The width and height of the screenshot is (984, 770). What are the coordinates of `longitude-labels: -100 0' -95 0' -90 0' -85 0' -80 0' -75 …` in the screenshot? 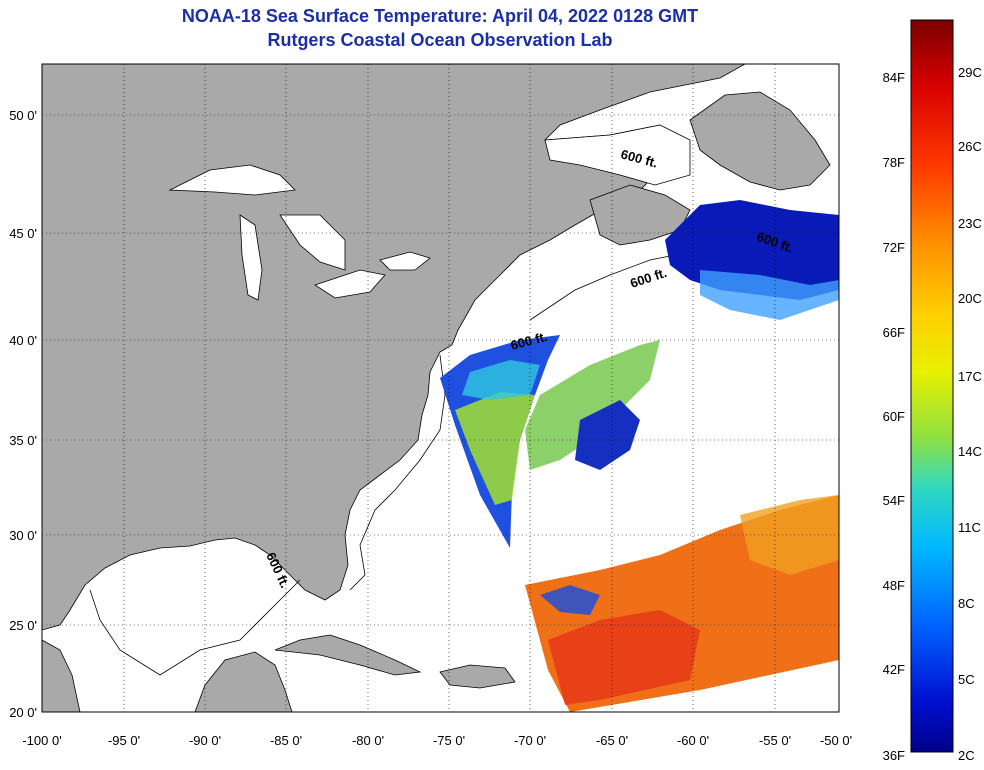 It's located at (437, 740).